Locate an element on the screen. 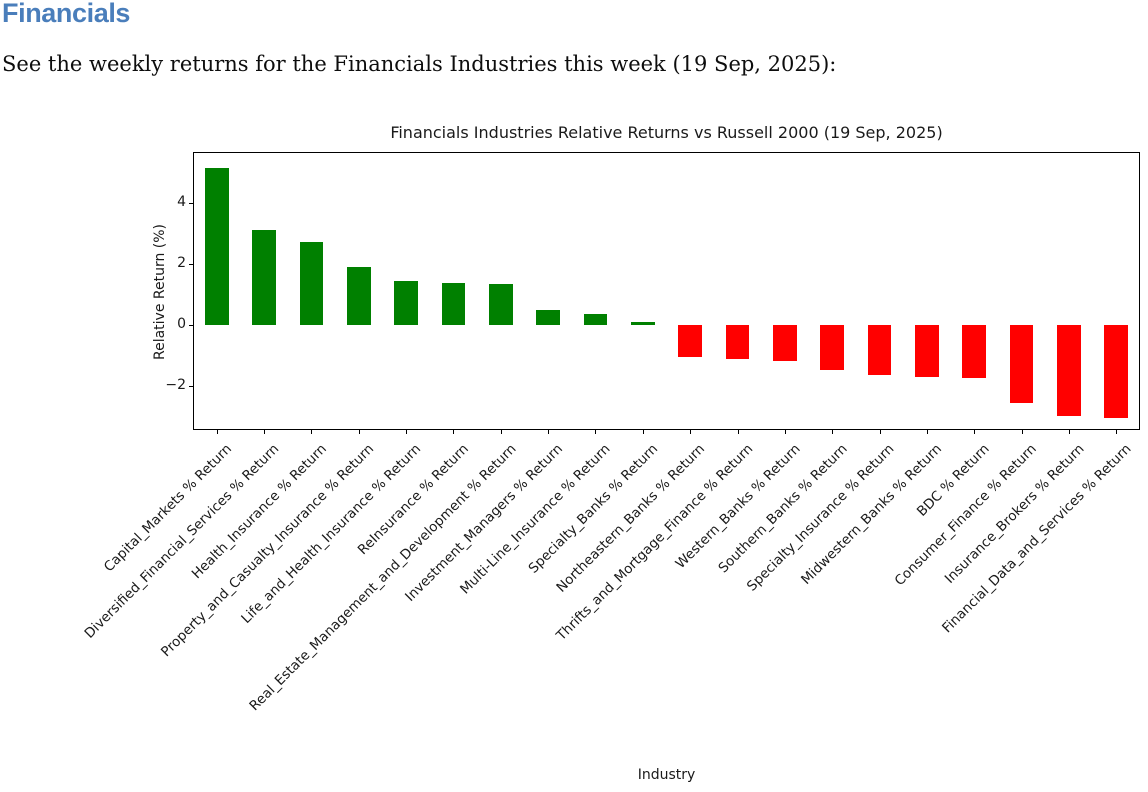 The width and height of the screenshot is (1148, 792). page-title: Financials is located at coordinates (66, 14).